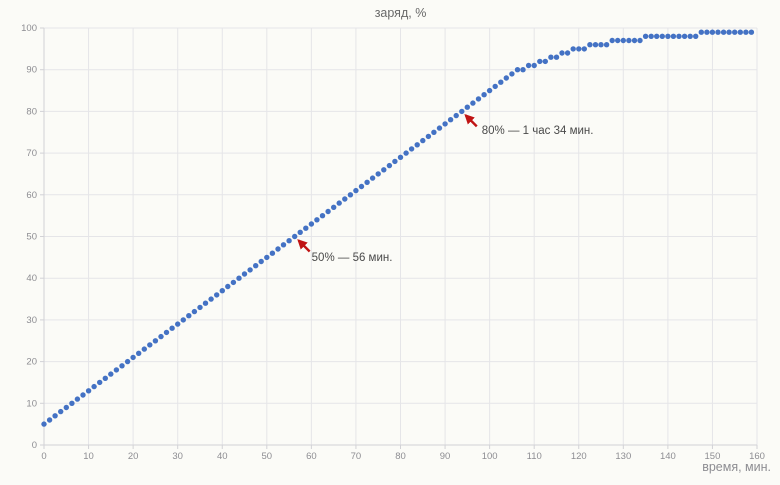 Image resolution: width=780 pixels, height=485 pixels. Describe the element at coordinates (736, 467) in the screenshot. I see `x-axis-title: время, мин.` at that location.